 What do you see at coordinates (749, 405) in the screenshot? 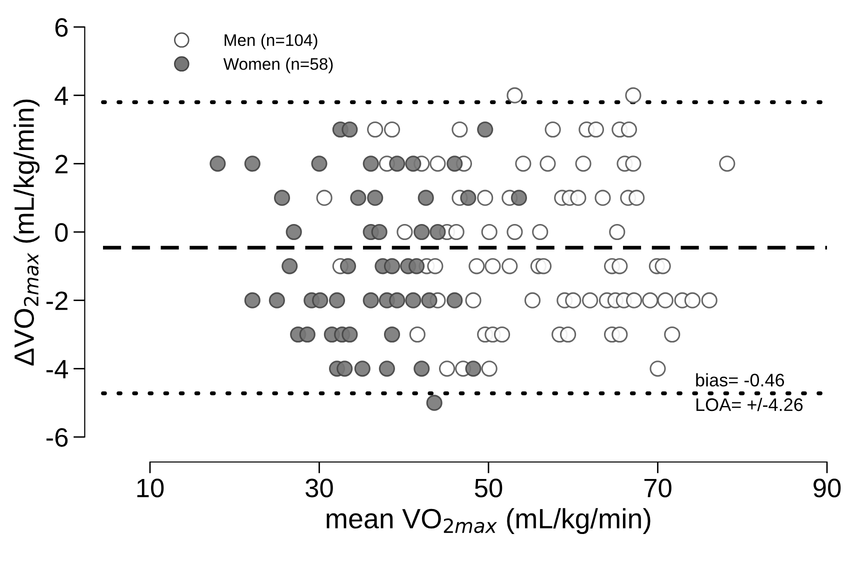
I see `annotation: LOA= +/-4.26` at bounding box center [749, 405].